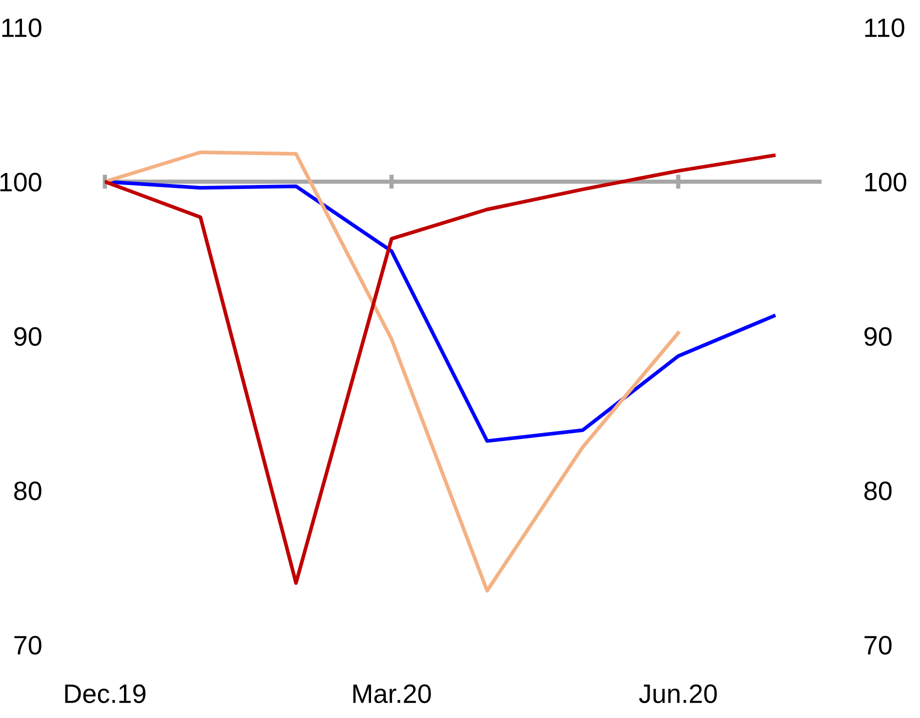  I want to click on y2-tick-label: 110, so click(884, 28).